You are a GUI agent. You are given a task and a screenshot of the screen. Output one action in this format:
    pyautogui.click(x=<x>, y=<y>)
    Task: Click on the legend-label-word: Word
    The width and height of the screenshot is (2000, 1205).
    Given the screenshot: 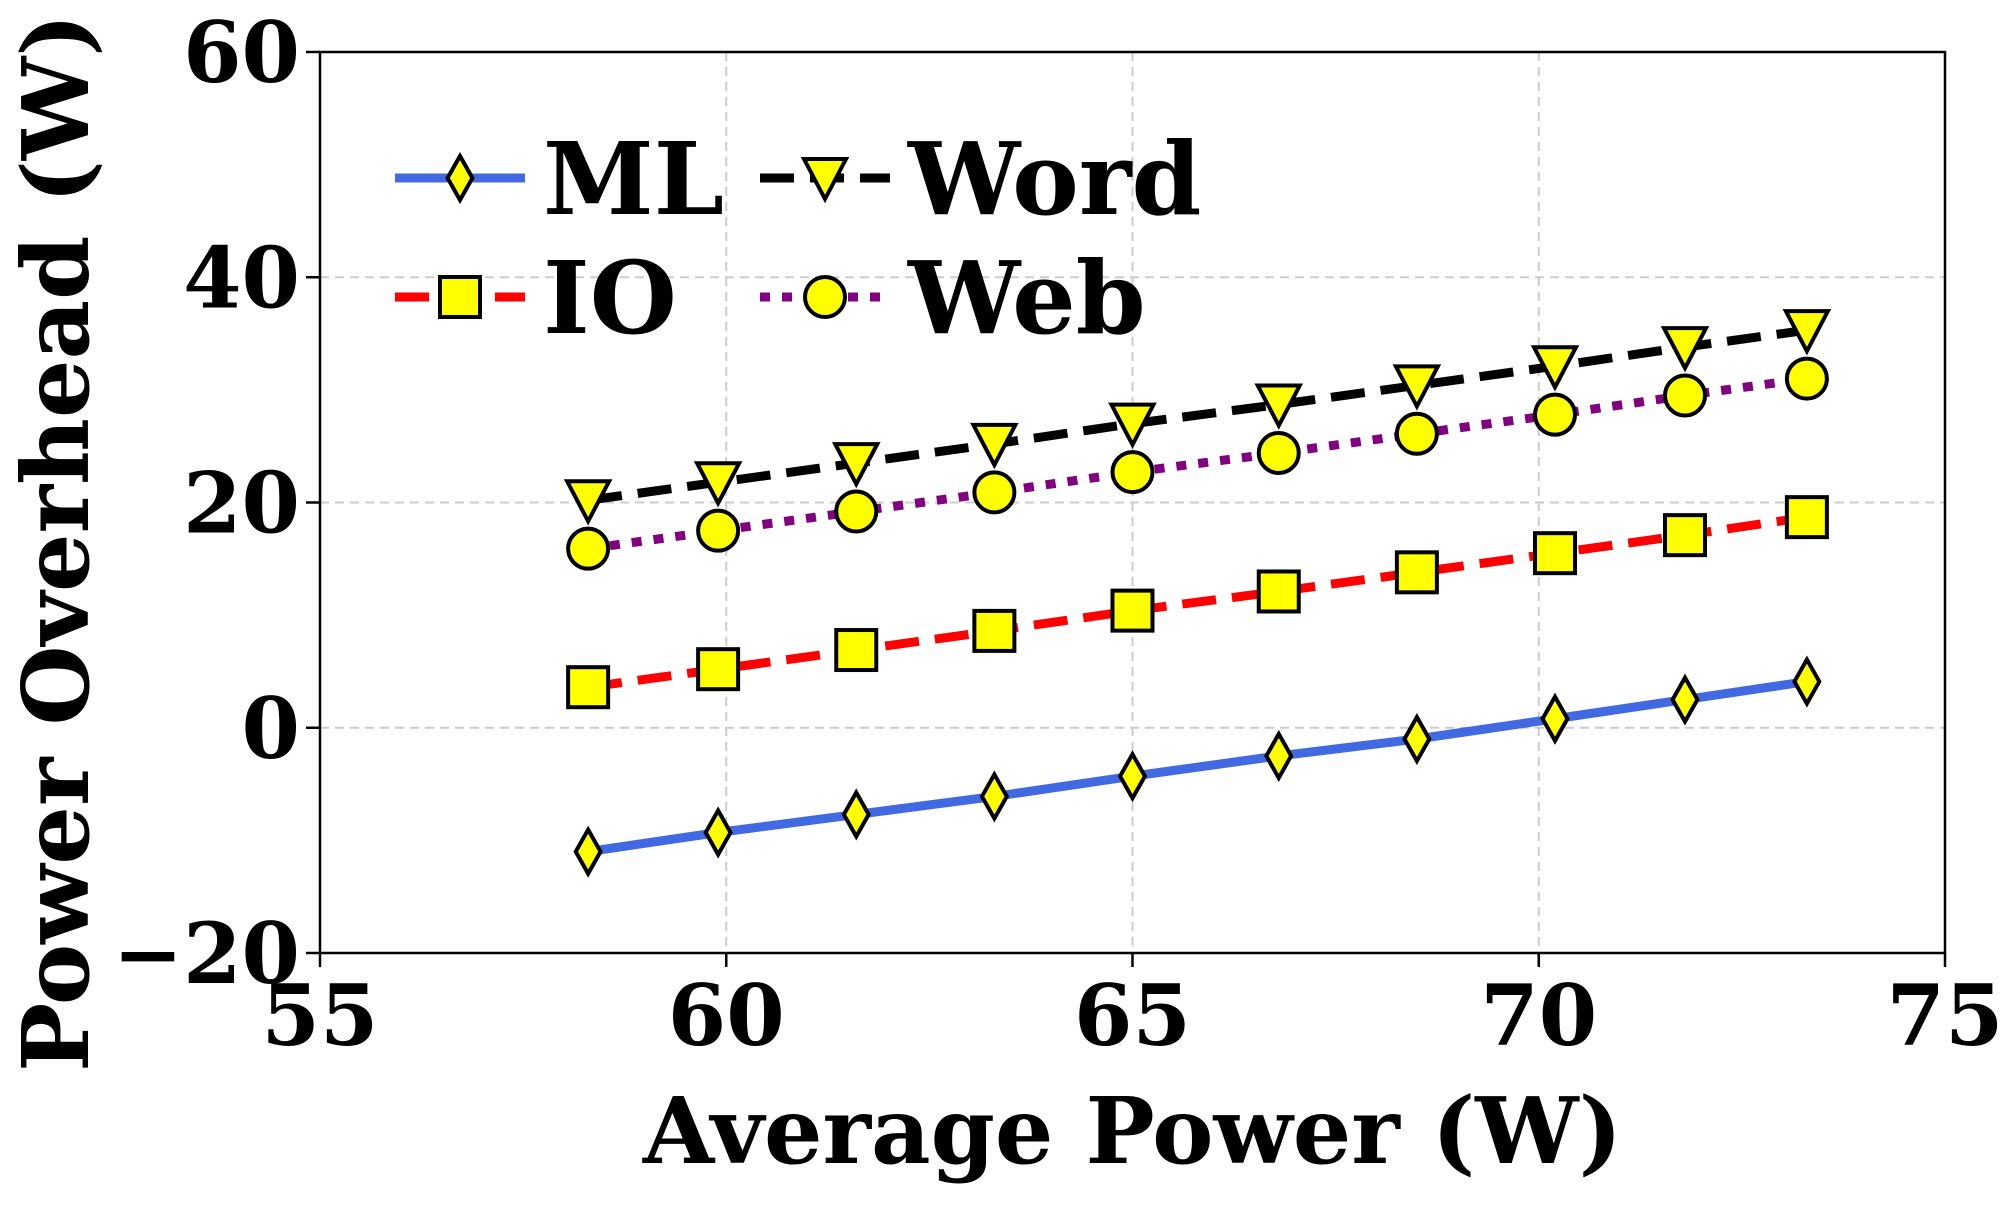 What is the action you would take?
    pyautogui.click(x=1054, y=179)
    